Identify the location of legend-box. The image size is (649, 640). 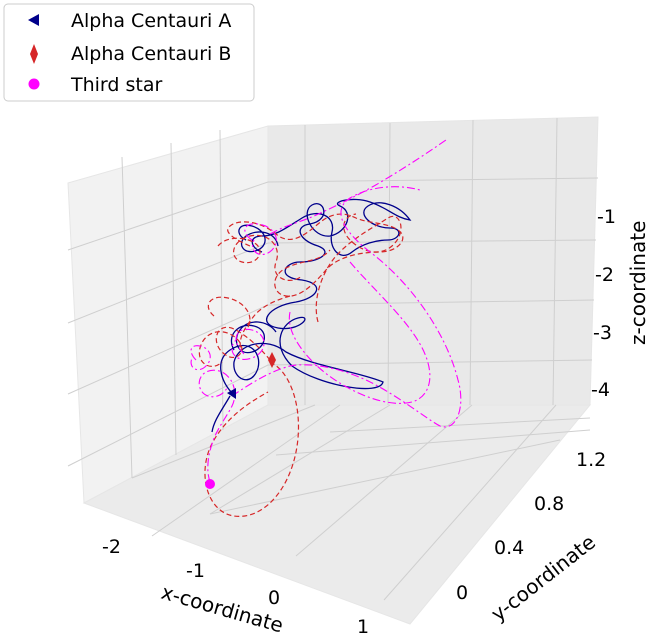
(129, 52).